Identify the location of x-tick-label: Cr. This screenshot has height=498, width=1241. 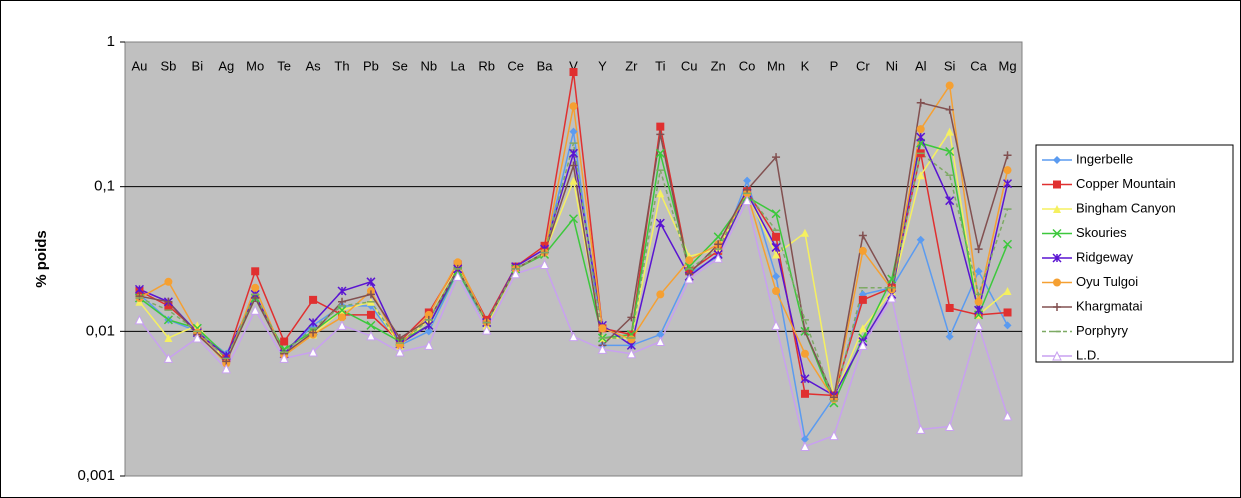
(863, 65).